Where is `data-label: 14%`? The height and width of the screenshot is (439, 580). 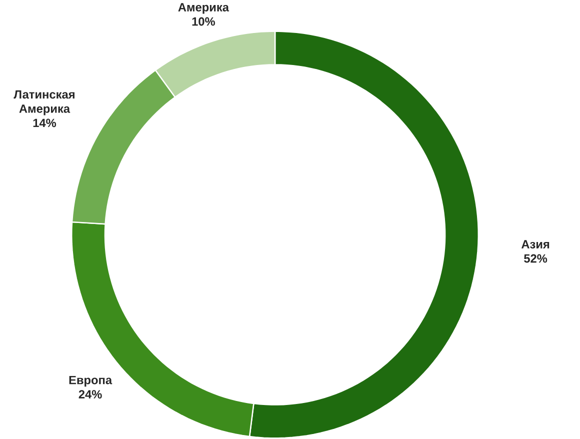 data-label: 14% is located at coordinates (44, 123).